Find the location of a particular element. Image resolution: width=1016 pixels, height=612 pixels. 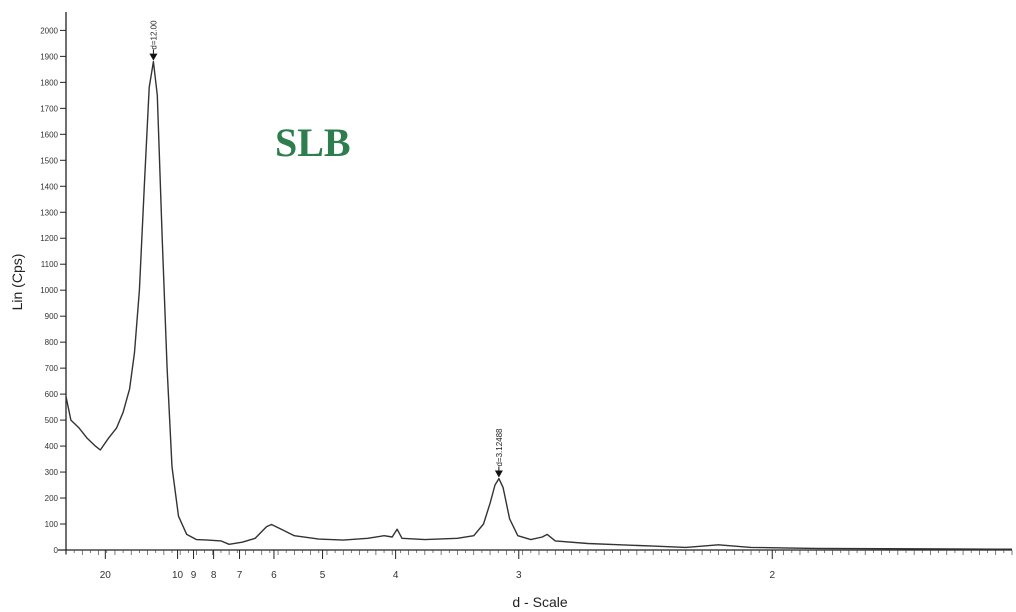

y-tick-label: 1500 is located at coordinates (49, 160).